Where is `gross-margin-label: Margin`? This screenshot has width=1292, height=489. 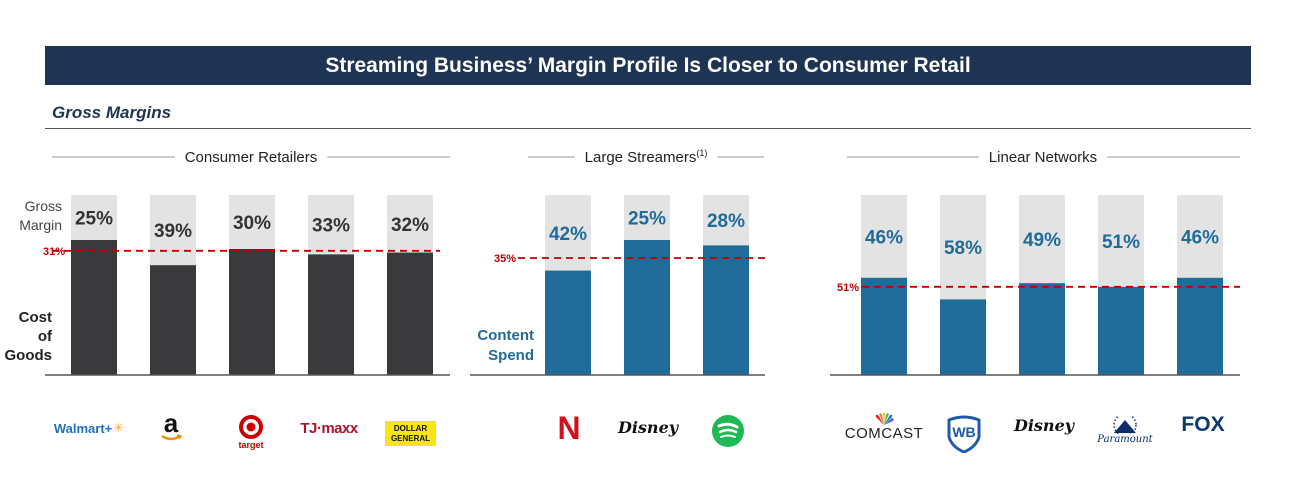 gross-margin-label: Margin is located at coordinates (40, 225).